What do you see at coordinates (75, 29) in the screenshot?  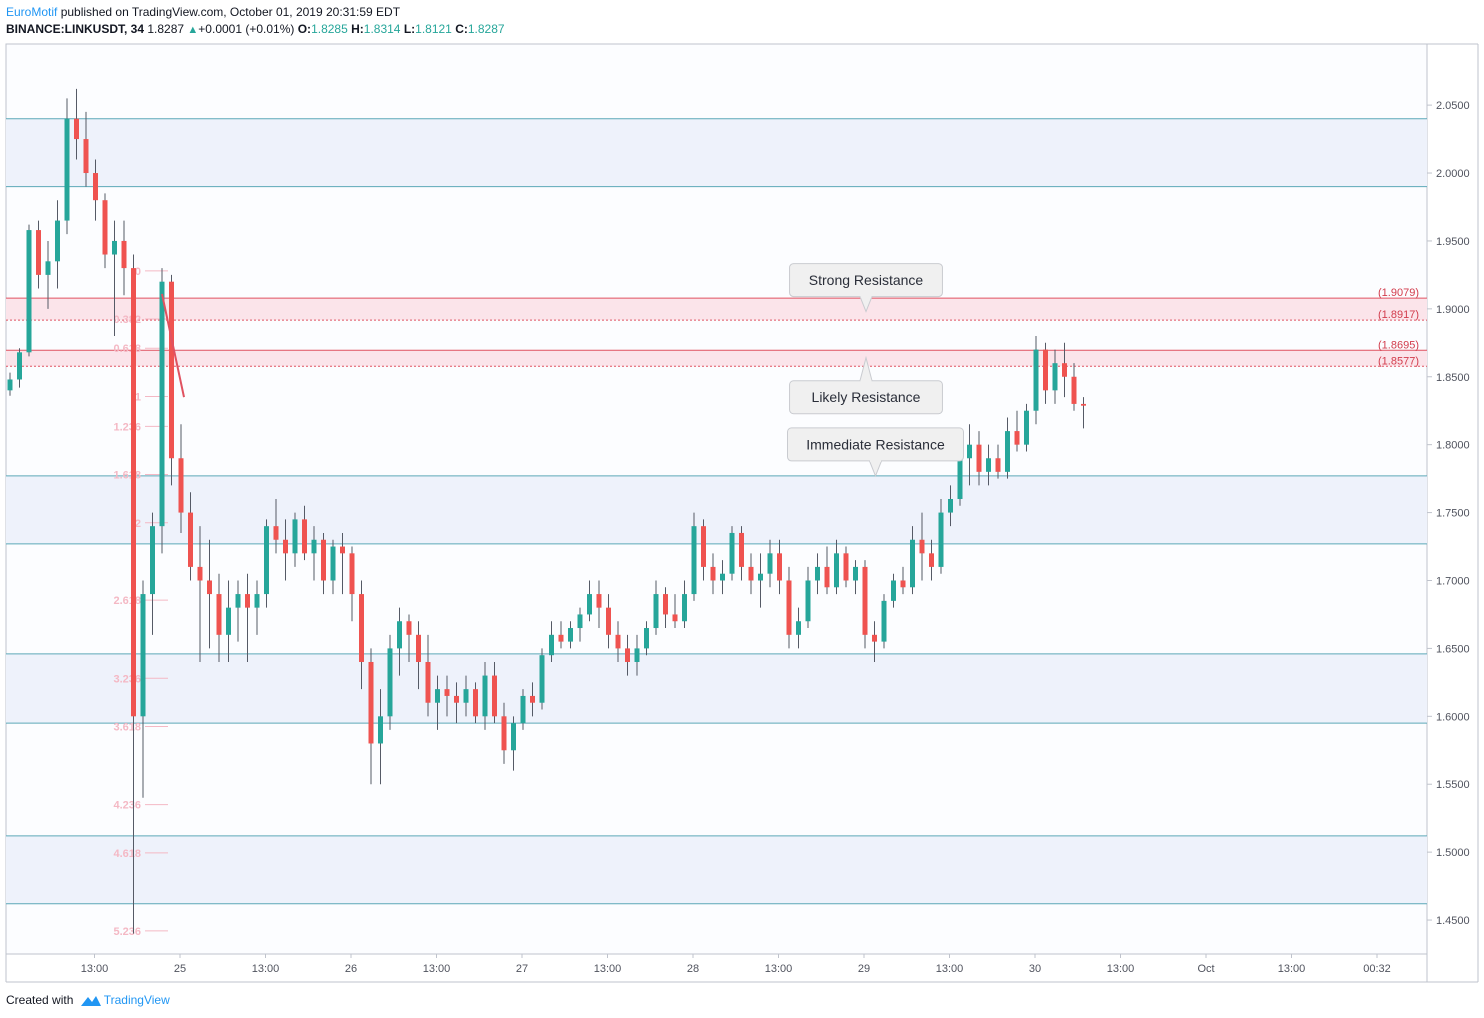 I see `symbol-label: BINANCE:LINKUSDT, 34` at bounding box center [75, 29].